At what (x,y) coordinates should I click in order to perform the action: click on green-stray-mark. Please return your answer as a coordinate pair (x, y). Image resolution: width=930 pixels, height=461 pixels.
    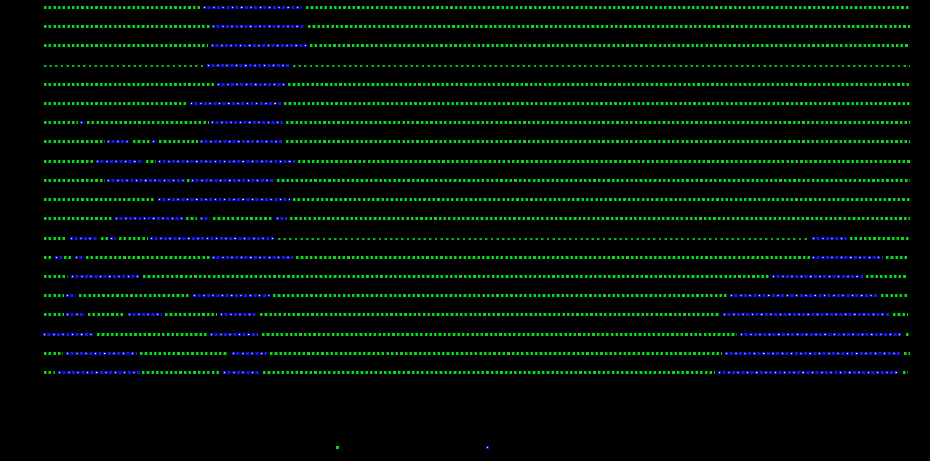
    Looking at the image, I should click on (337, 447).